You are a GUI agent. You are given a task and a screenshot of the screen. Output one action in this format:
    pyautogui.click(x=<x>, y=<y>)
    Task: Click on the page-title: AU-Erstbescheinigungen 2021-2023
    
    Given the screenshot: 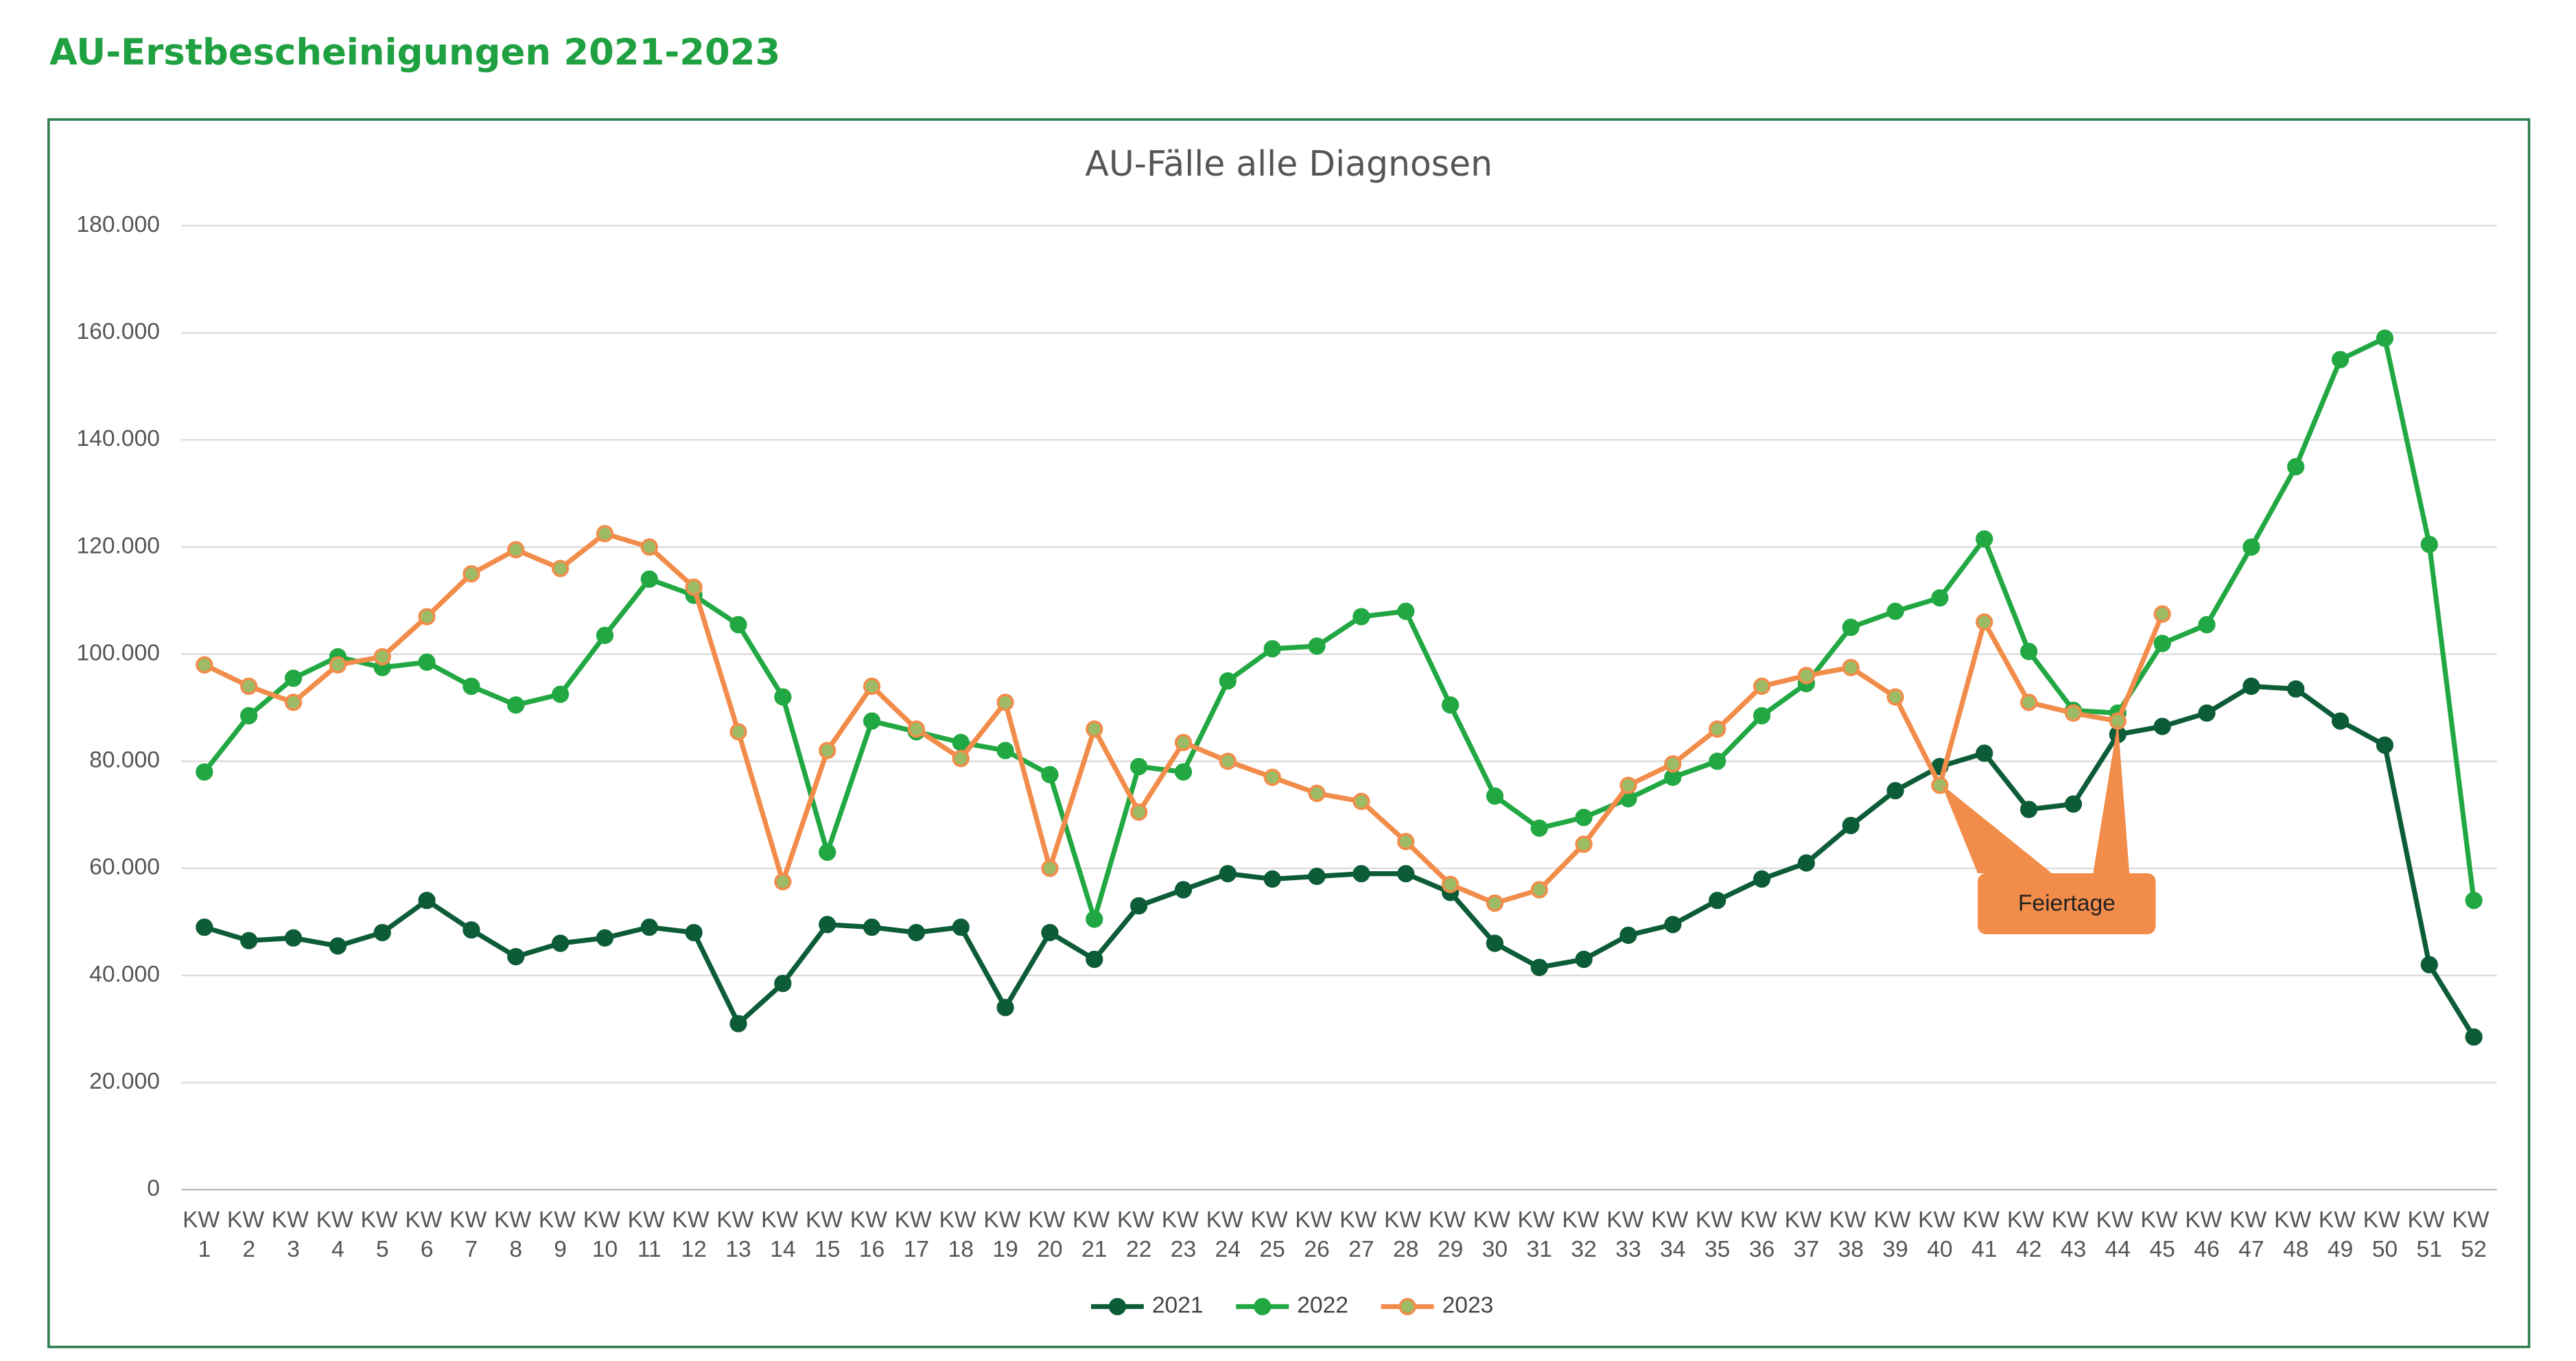 What is the action you would take?
    pyautogui.click(x=414, y=53)
    